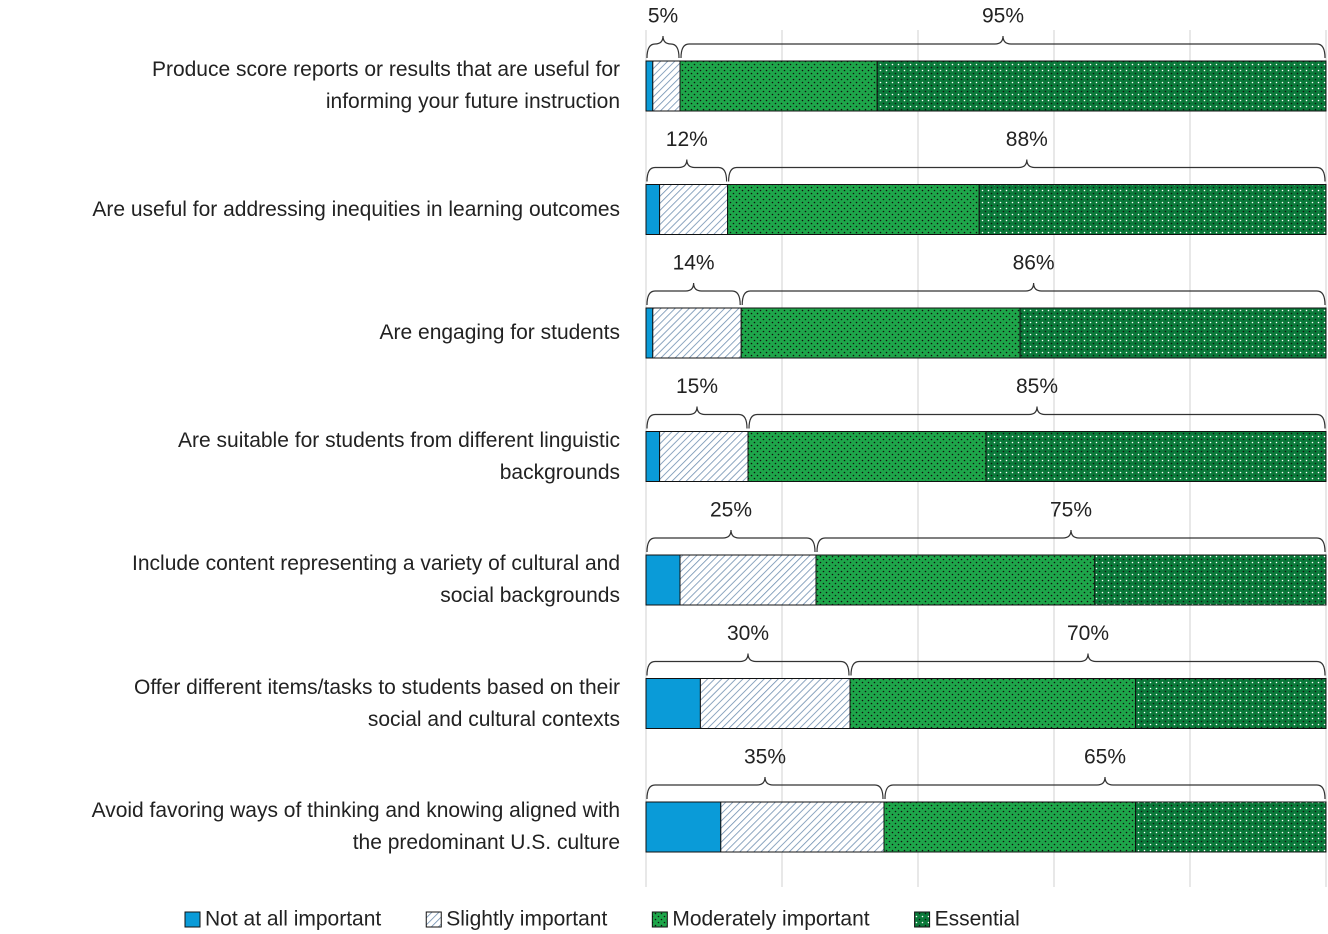 The width and height of the screenshot is (1328, 934). Describe the element at coordinates (770, 919) in the screenshot. I see `legend-label: Moderately important` at that location.